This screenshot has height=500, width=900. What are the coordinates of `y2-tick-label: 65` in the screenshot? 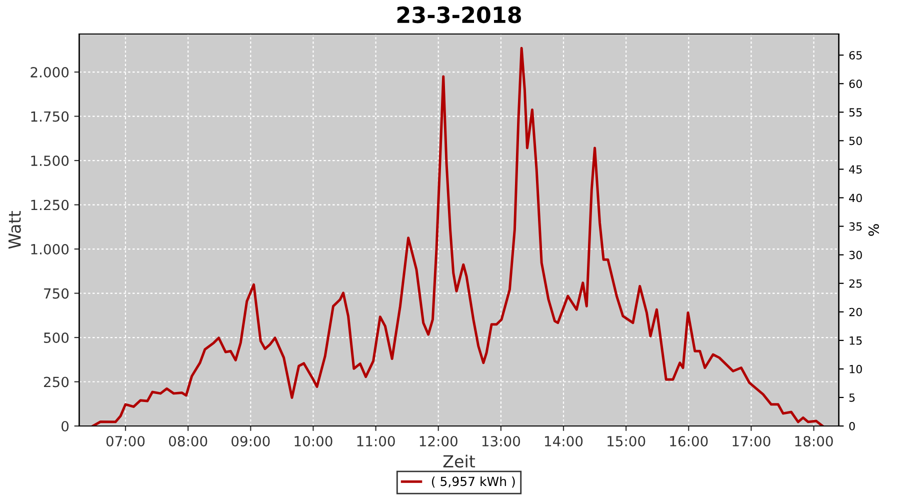 It's located at (855, 55).